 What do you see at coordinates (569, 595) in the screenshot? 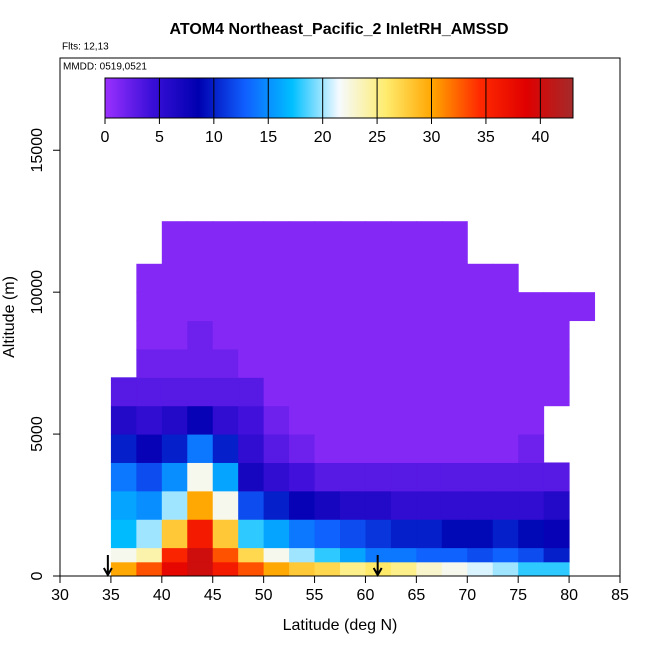
I see `x-tick-label: 80` at bounding box center [569, 595].